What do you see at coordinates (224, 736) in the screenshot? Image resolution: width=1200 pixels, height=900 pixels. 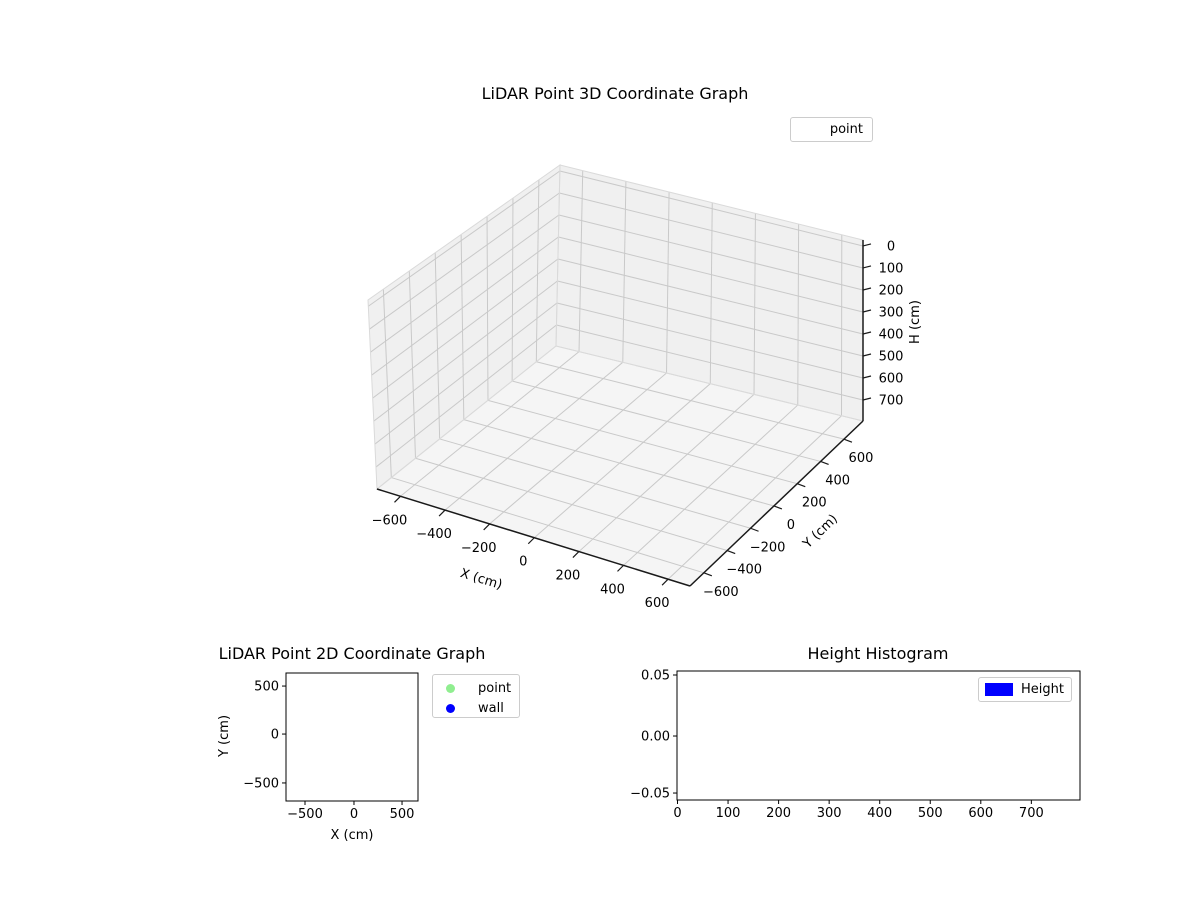 I see `plot2d-ylabel: Y (cm)` at bounding box center [224, 736].